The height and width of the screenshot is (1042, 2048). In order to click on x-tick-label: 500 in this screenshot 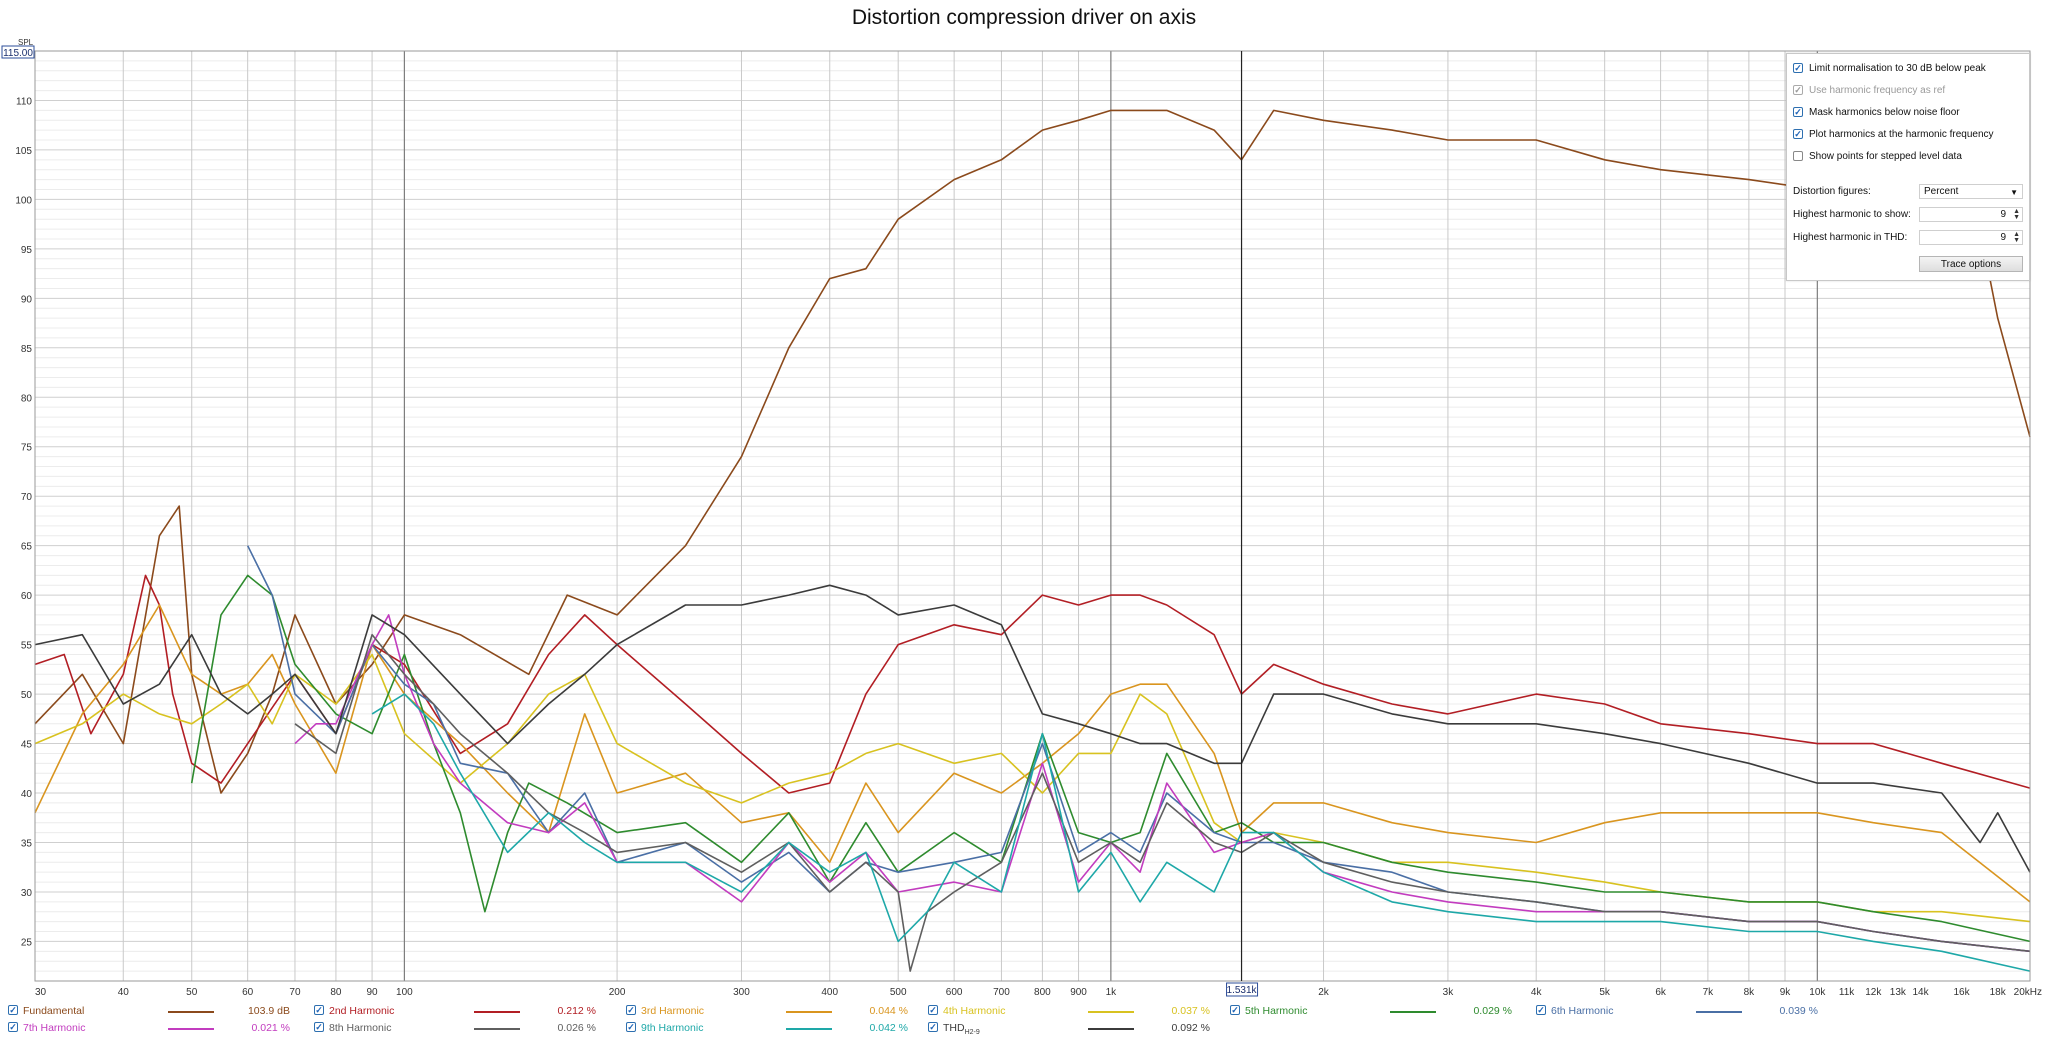, I will do `click(898, 992)`.